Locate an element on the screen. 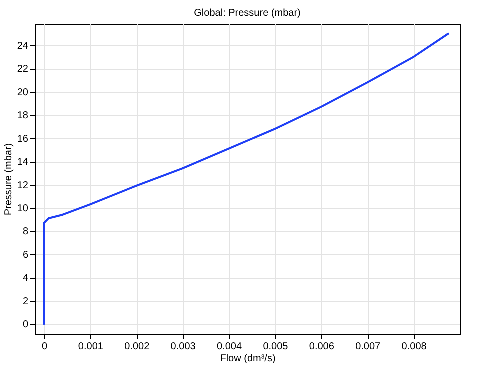  y-axis-title: Pressure (mbar) is located at coordinates (8, 179).